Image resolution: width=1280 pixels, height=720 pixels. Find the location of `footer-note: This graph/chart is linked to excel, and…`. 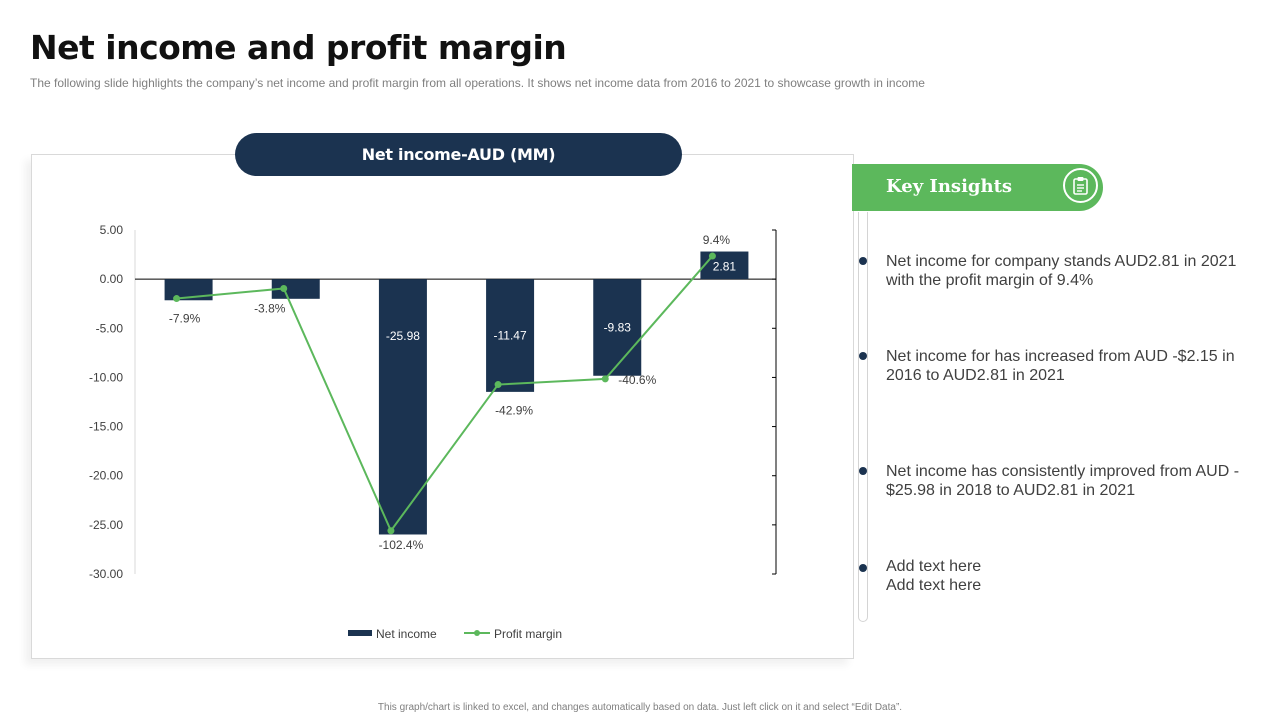

footer-note: This graph/chart is linked to excel, and… is located at coordinates (640, 707).